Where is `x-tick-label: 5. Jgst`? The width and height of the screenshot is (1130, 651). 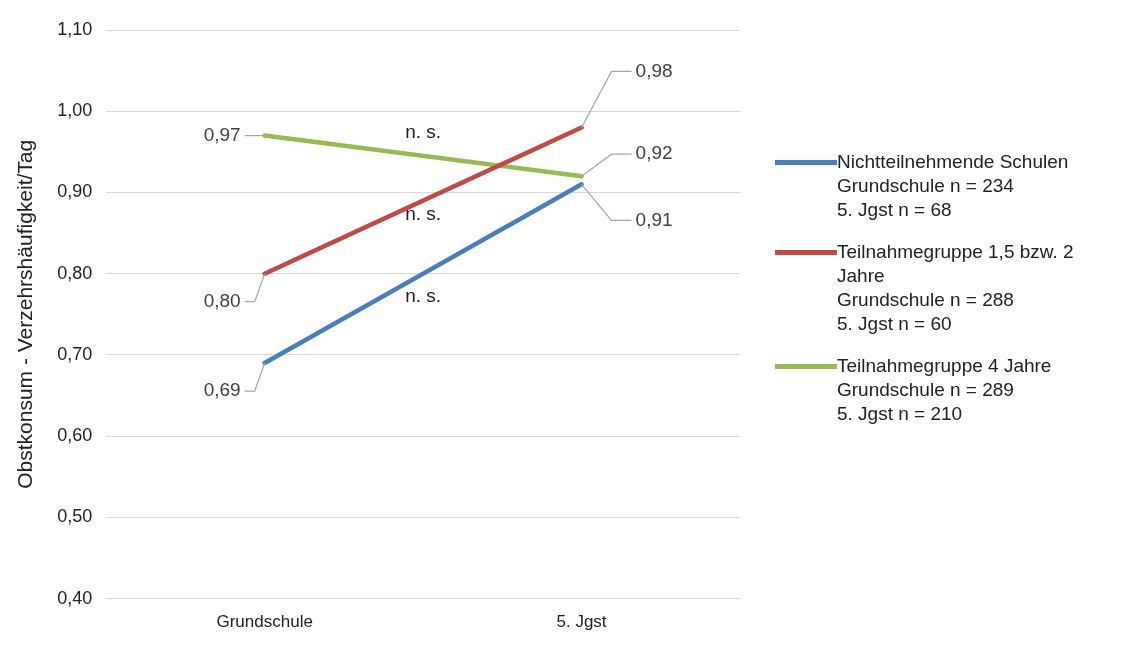 x-tick-label: 5. Jgst is located at coordinates (581, 622).